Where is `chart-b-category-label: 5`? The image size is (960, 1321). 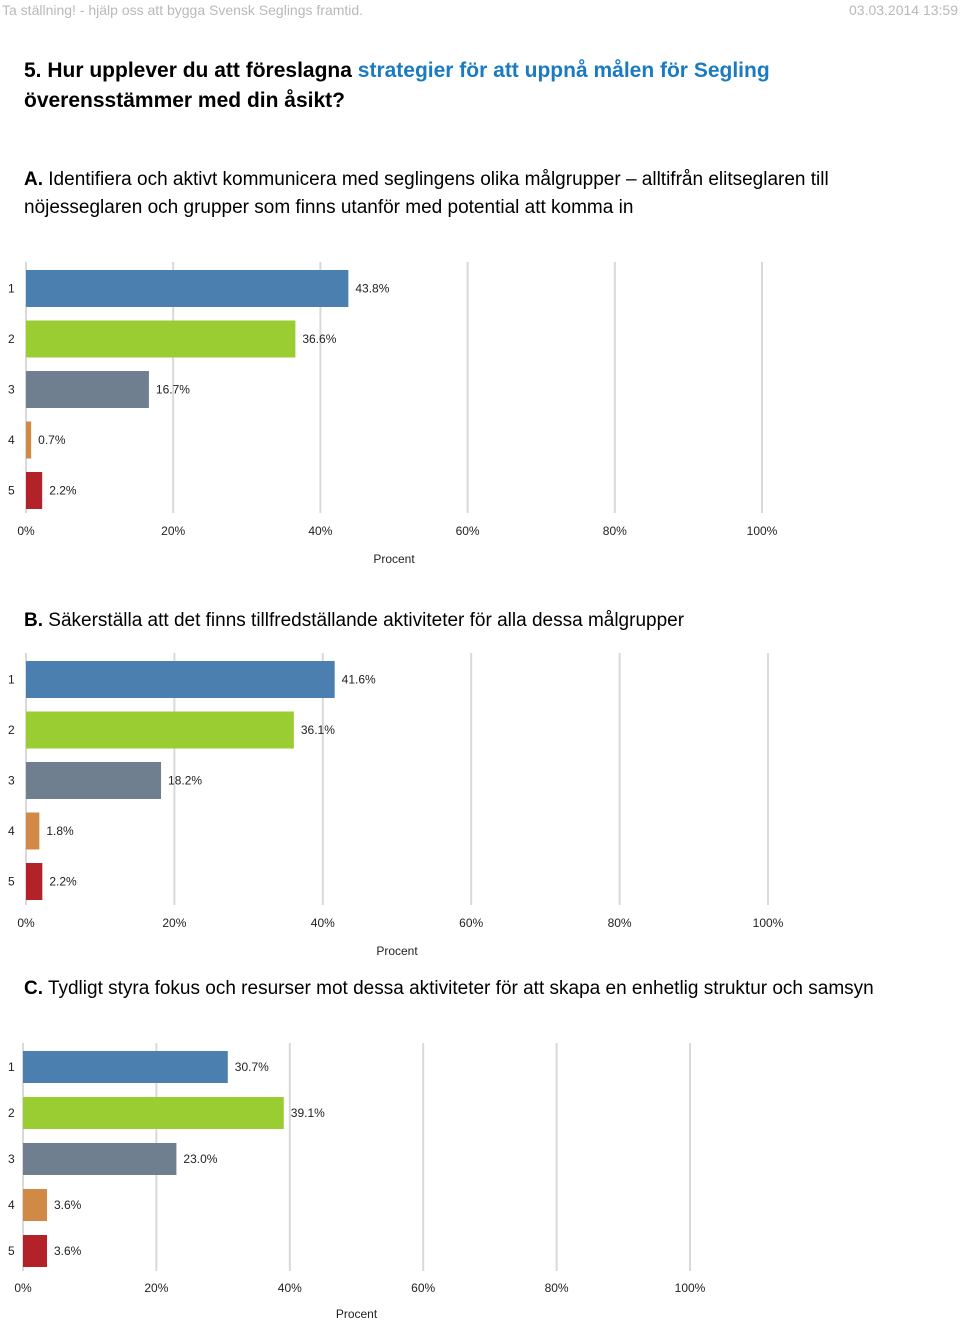 chart-b-category-label: 5 is located at coordinates (11, 882).